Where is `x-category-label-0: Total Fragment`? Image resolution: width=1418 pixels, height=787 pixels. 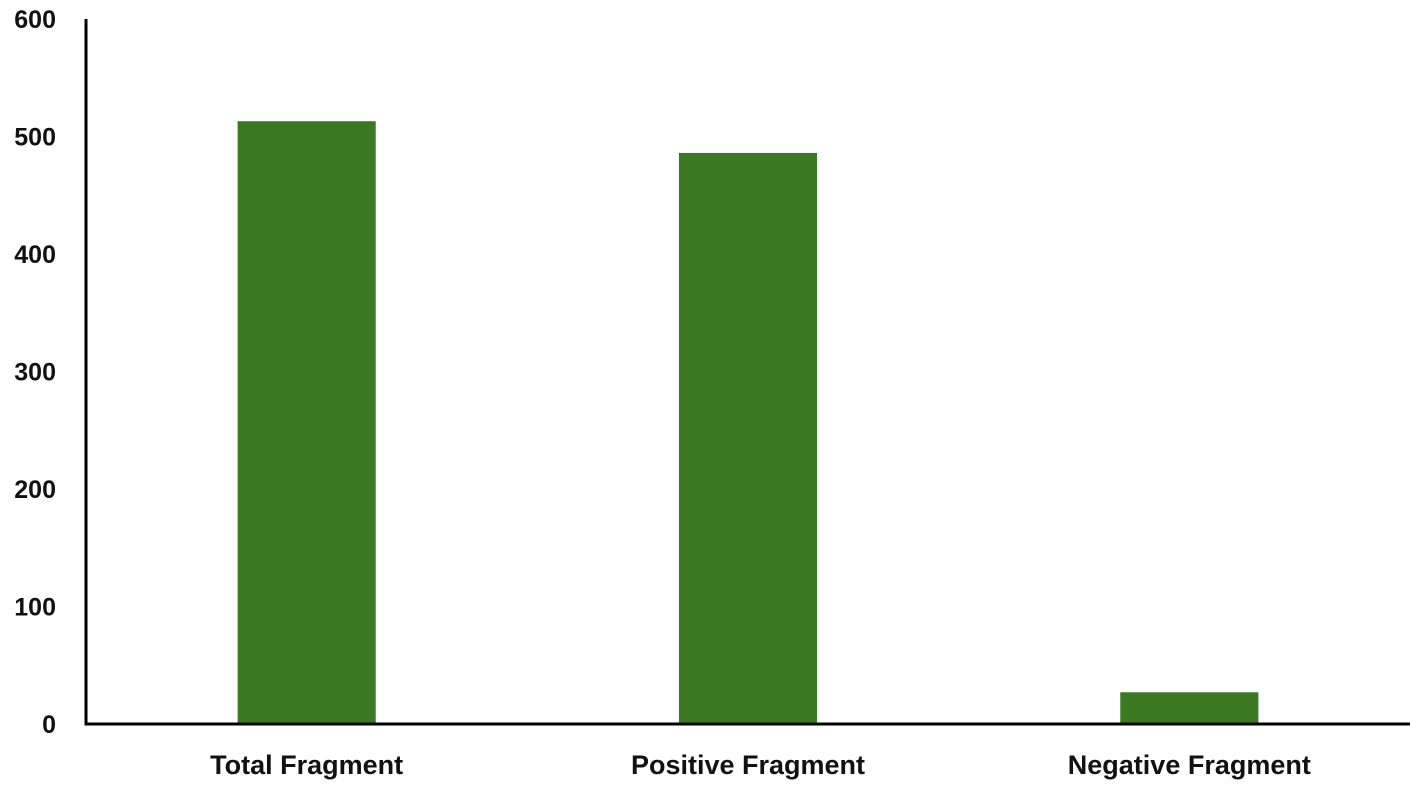 x-category-label-0: Total Fragment is located at coordinates (306, 765).